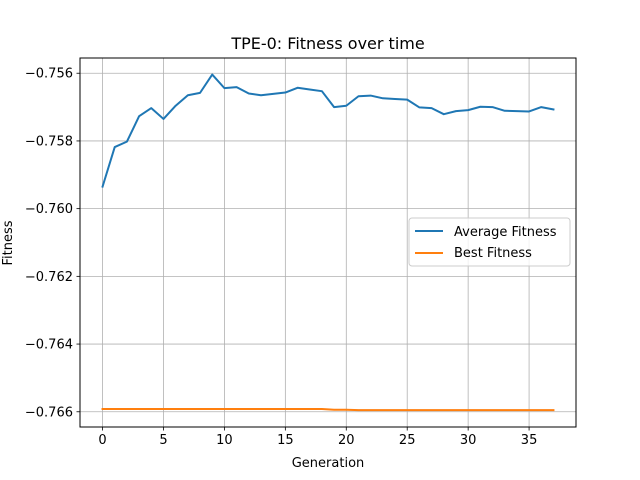  Describe the element at coordinates (49, 209) in the screenshot. I see `y-tick-label: −0.760` at that location.